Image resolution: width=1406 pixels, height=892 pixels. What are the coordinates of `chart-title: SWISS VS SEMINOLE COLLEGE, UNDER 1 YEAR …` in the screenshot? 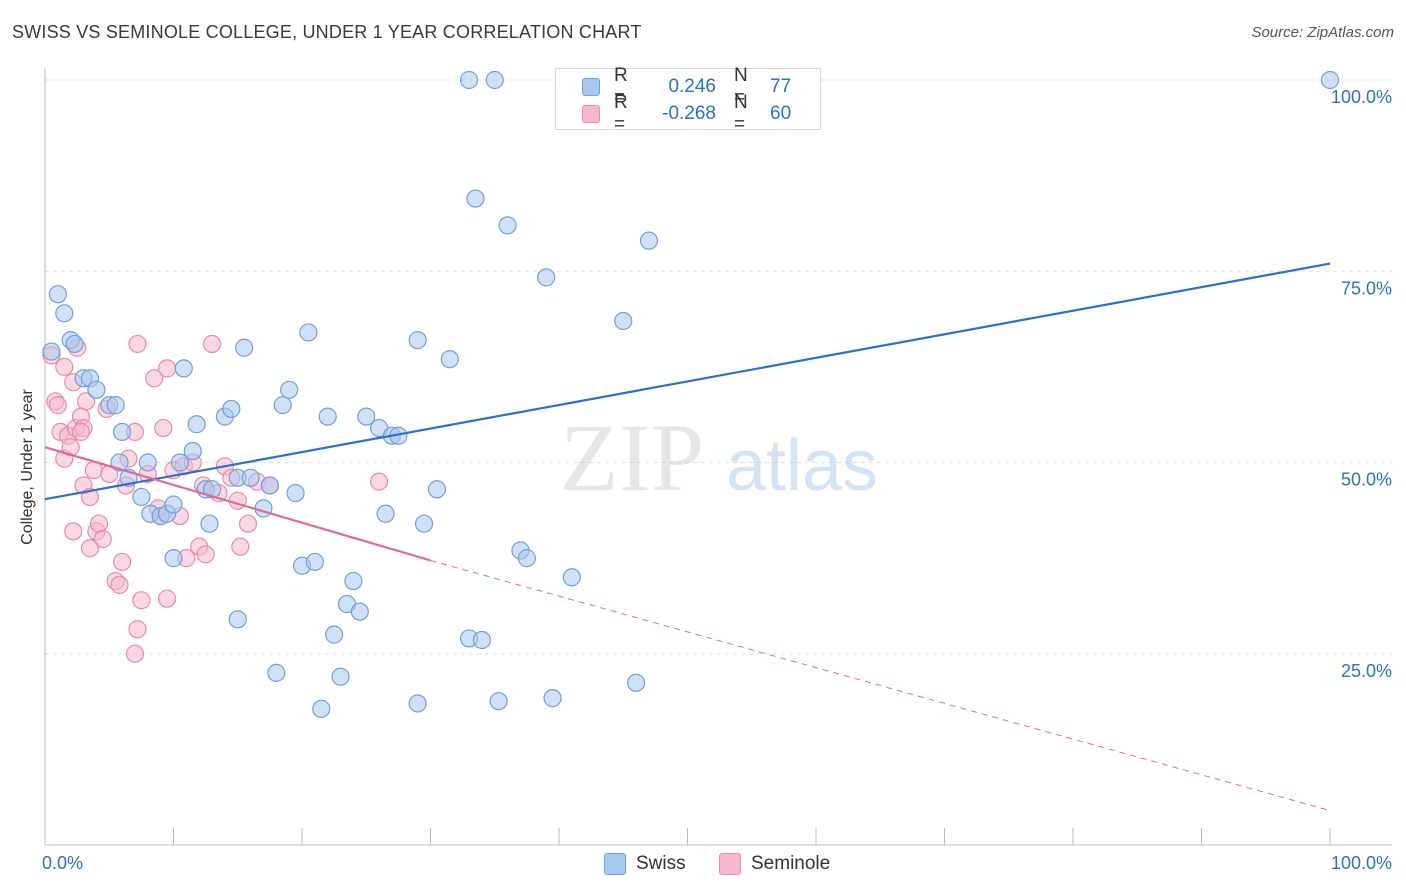 It's located at (327, 32).